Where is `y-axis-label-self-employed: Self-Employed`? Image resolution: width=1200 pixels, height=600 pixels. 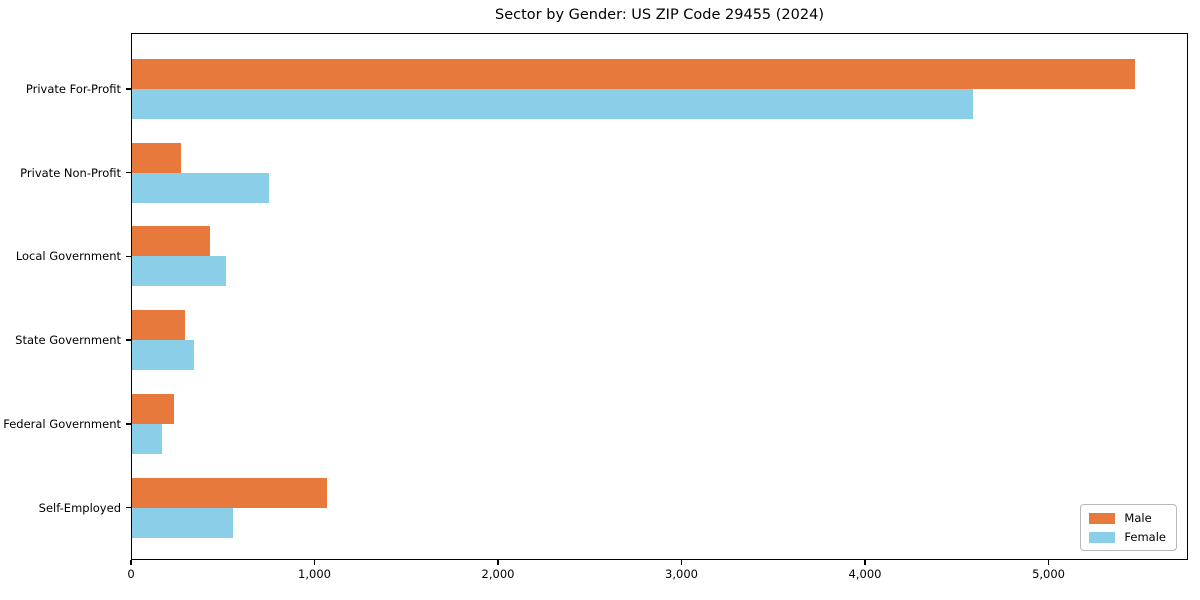 y-axis-label-self-employed: Self-Employed is located at coordinates (79, 507).